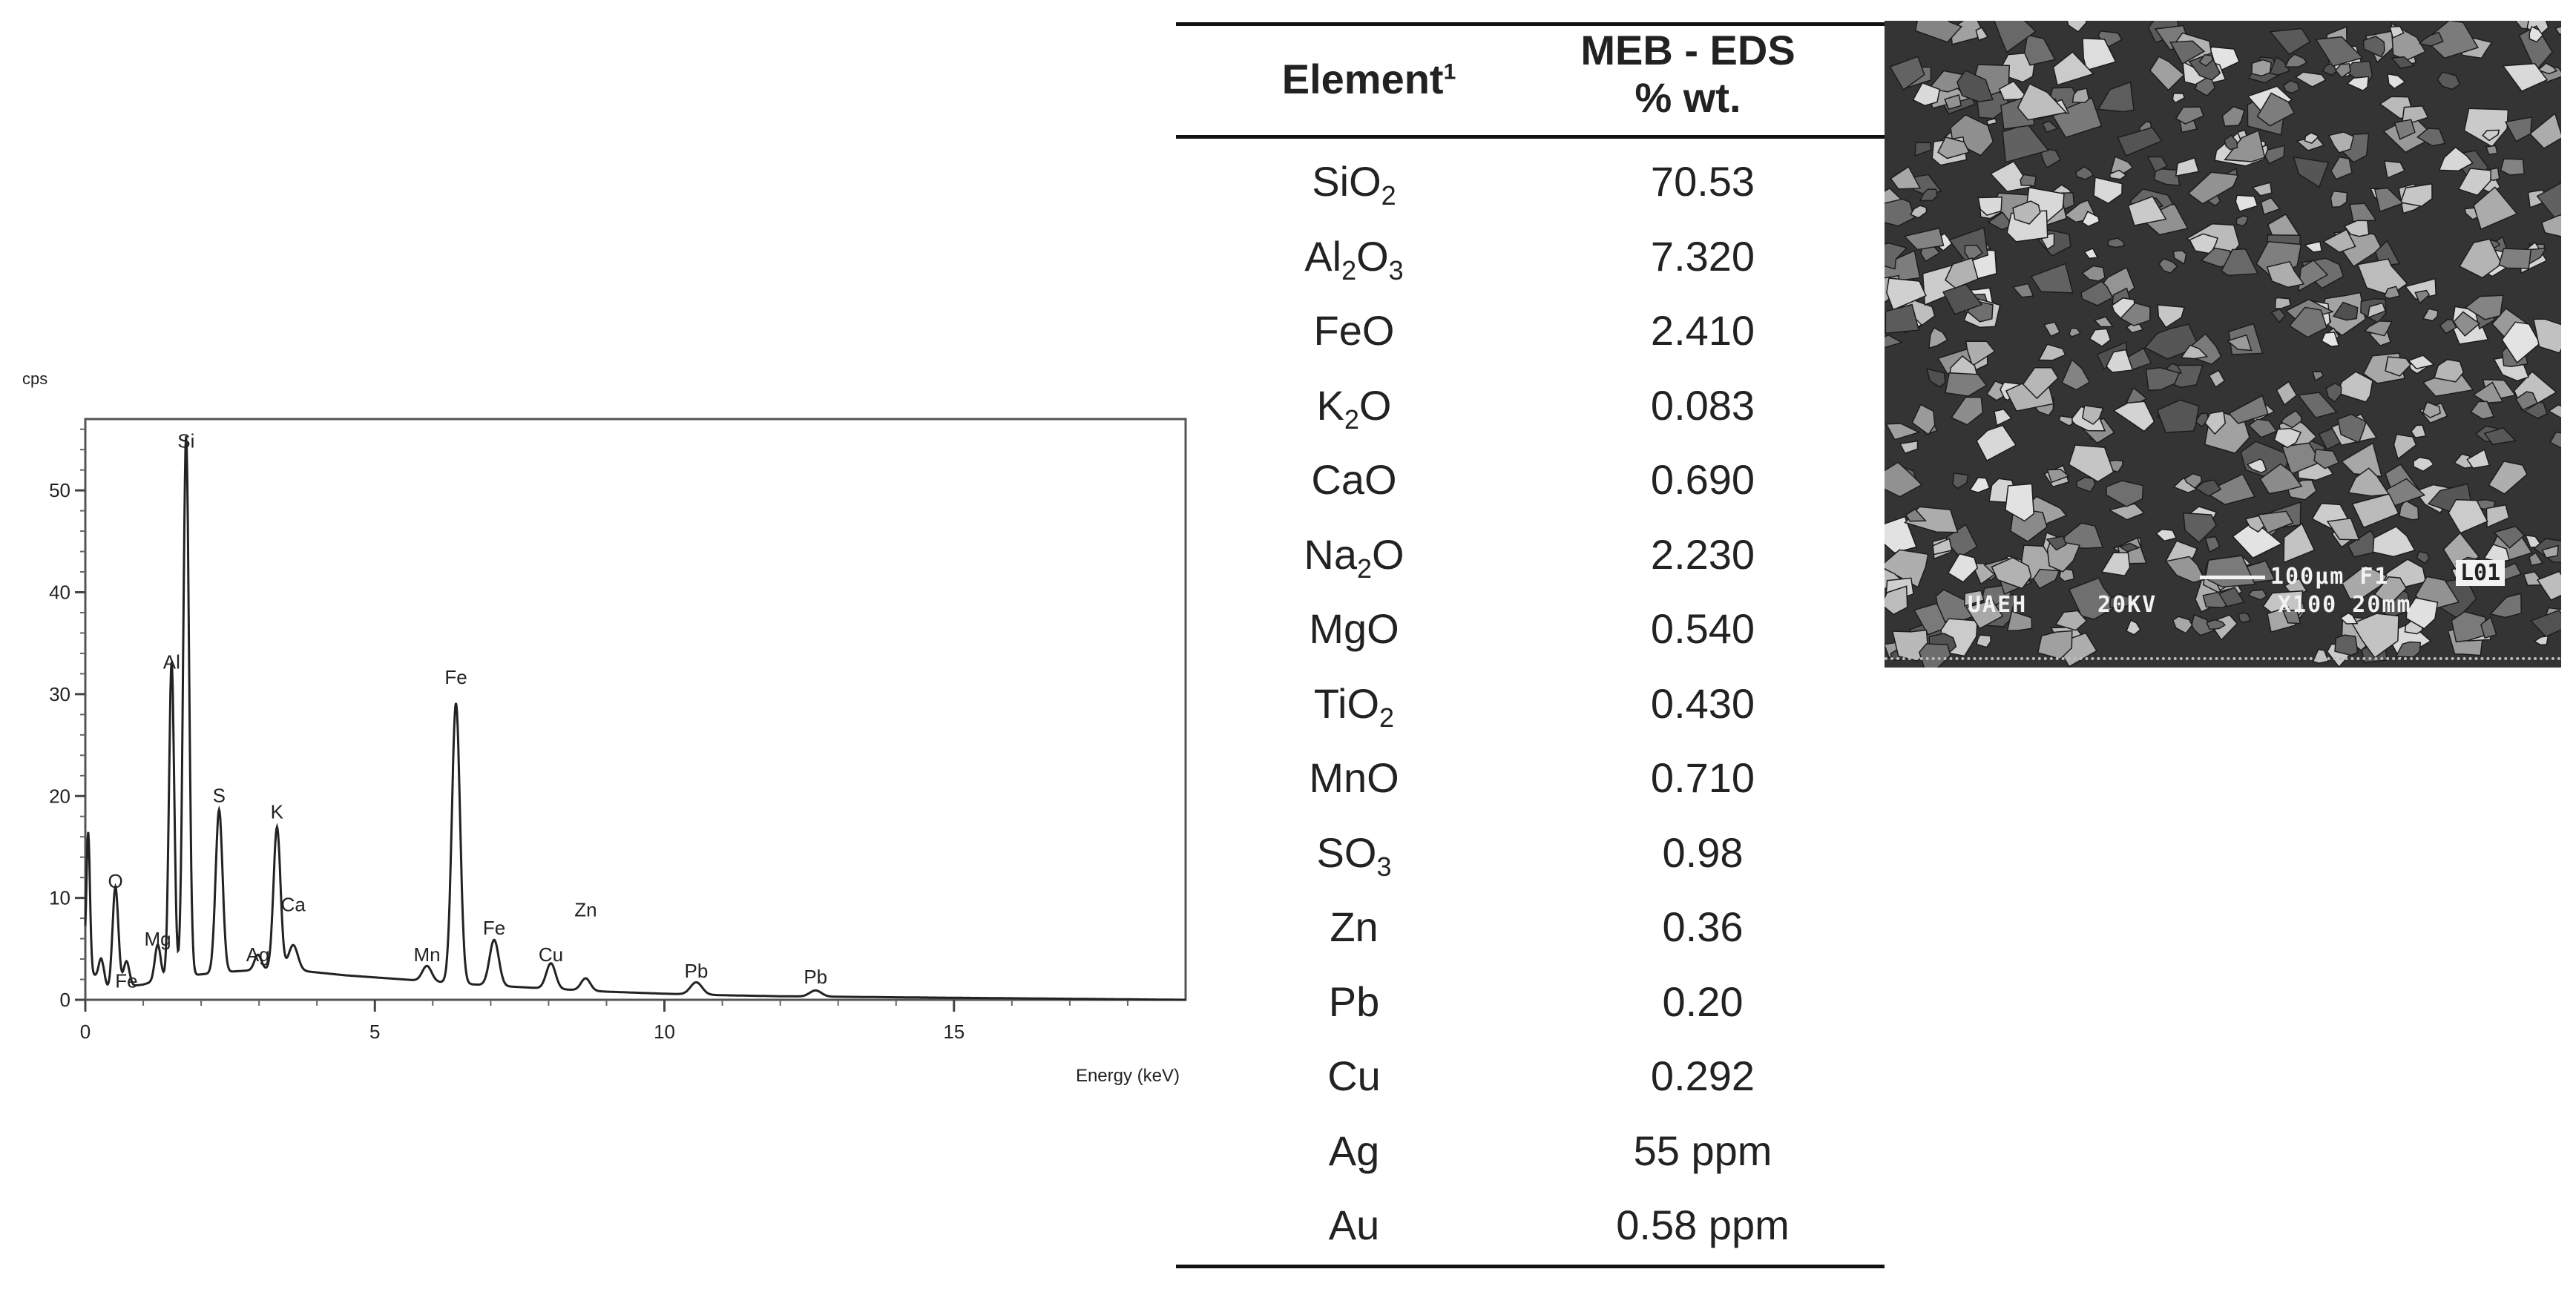  Describe the element at coordinates (1702, 479) in the screenshot. I see `value-cell: 0.690` at that location.